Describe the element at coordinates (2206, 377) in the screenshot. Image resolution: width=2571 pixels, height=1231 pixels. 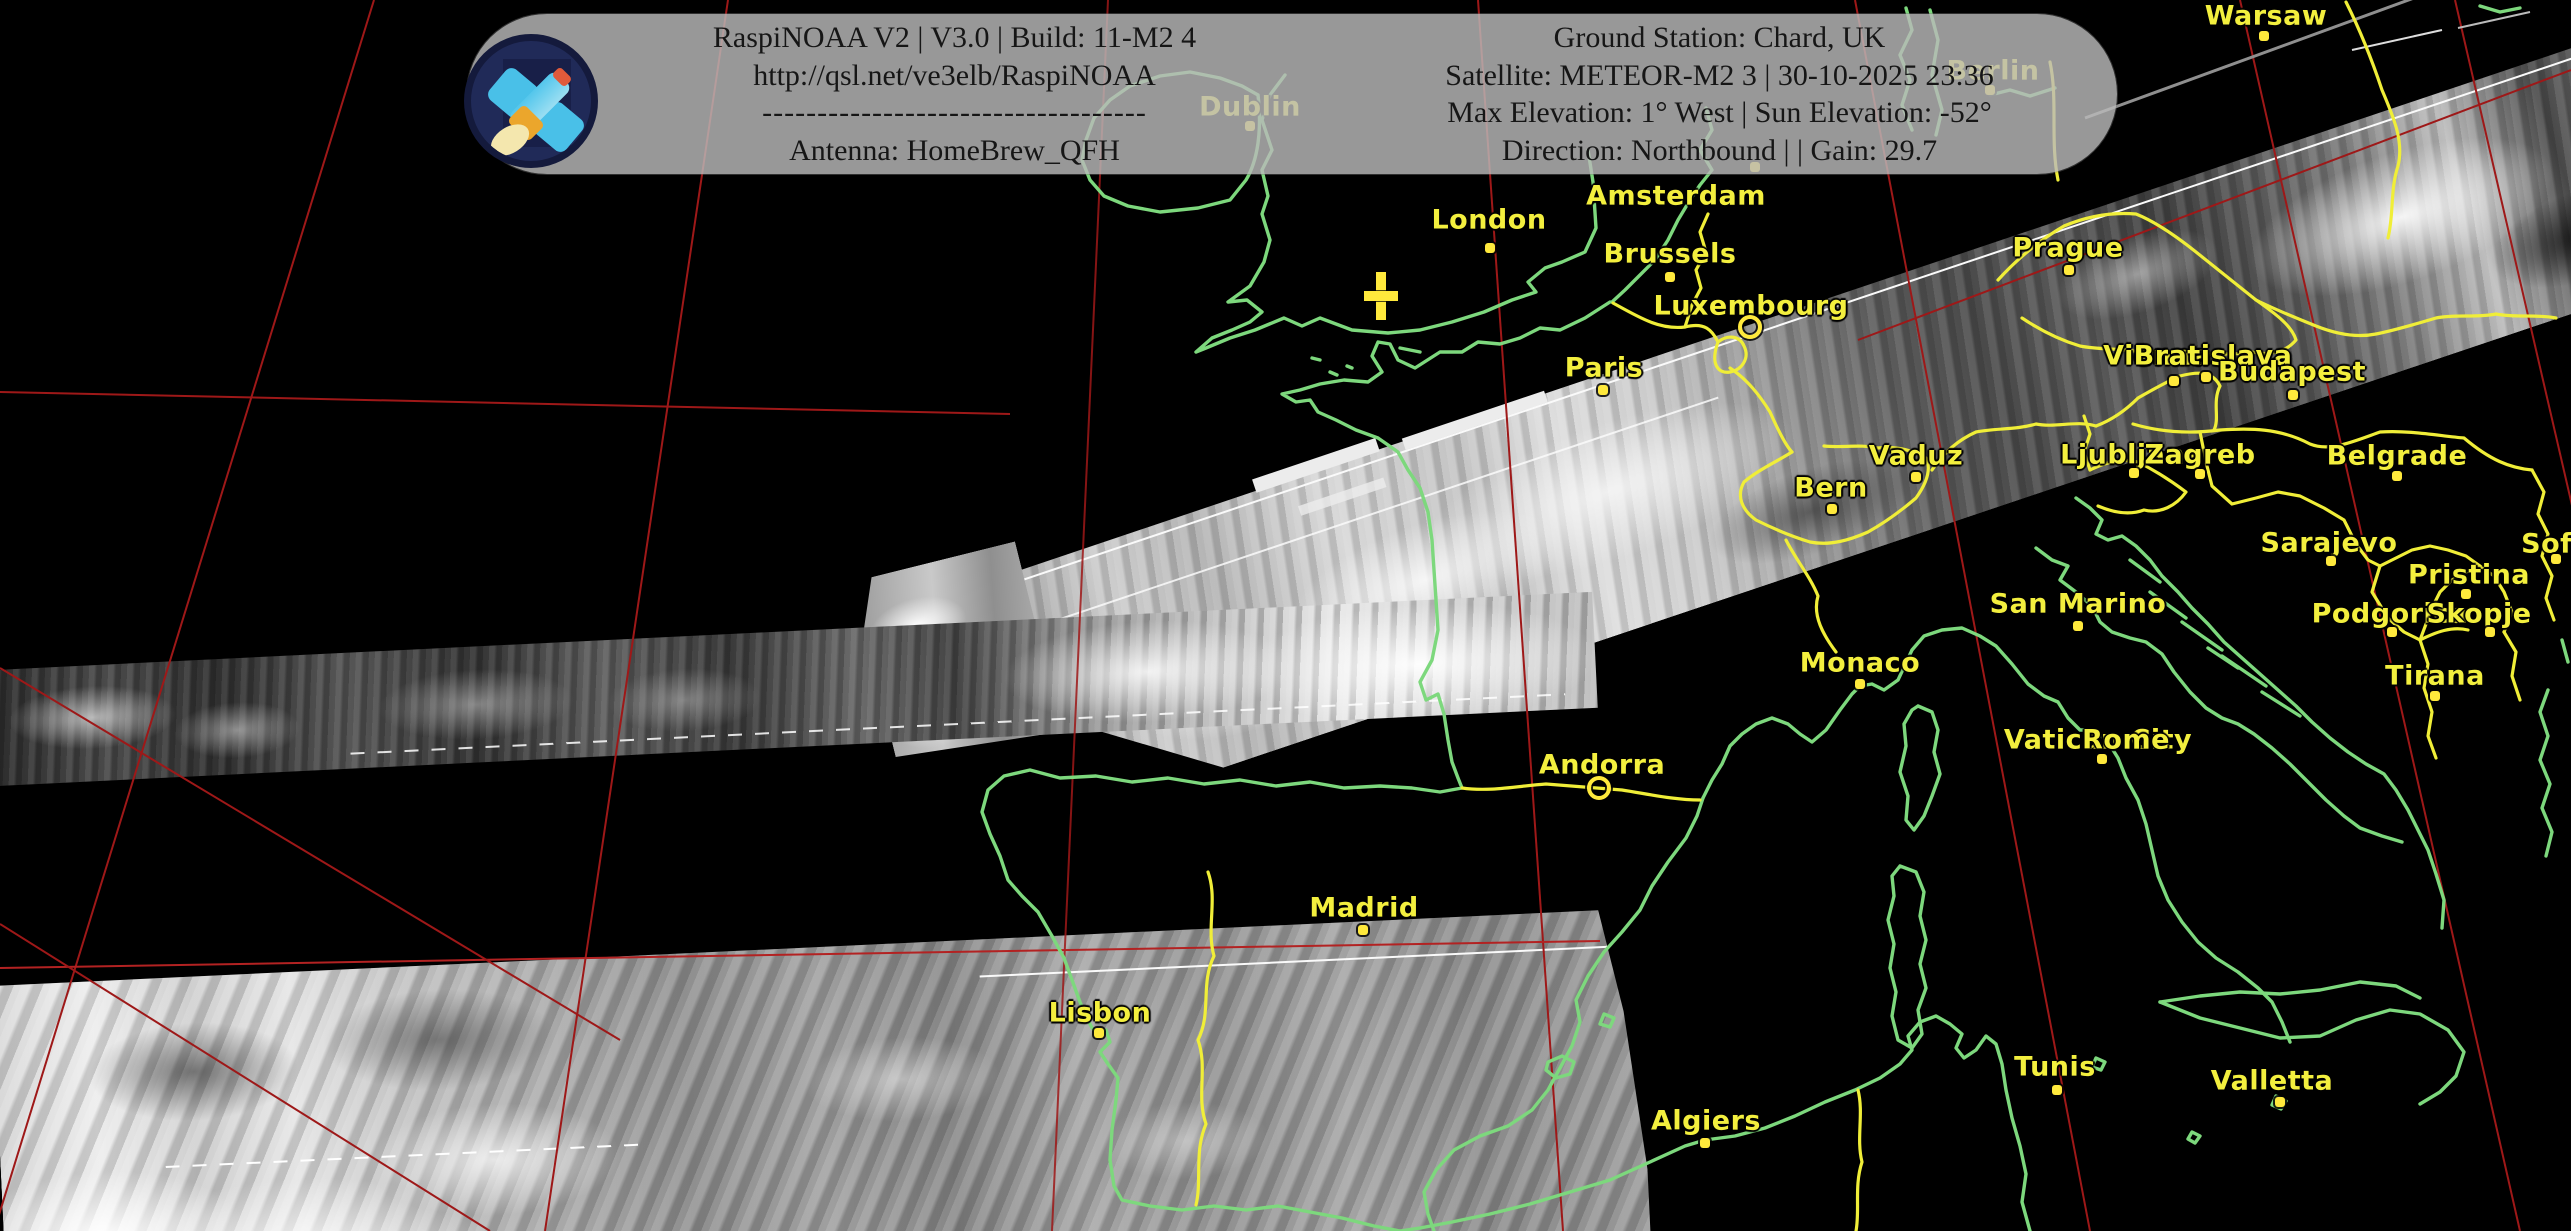
I see `city-marker-bratislava` at that location.